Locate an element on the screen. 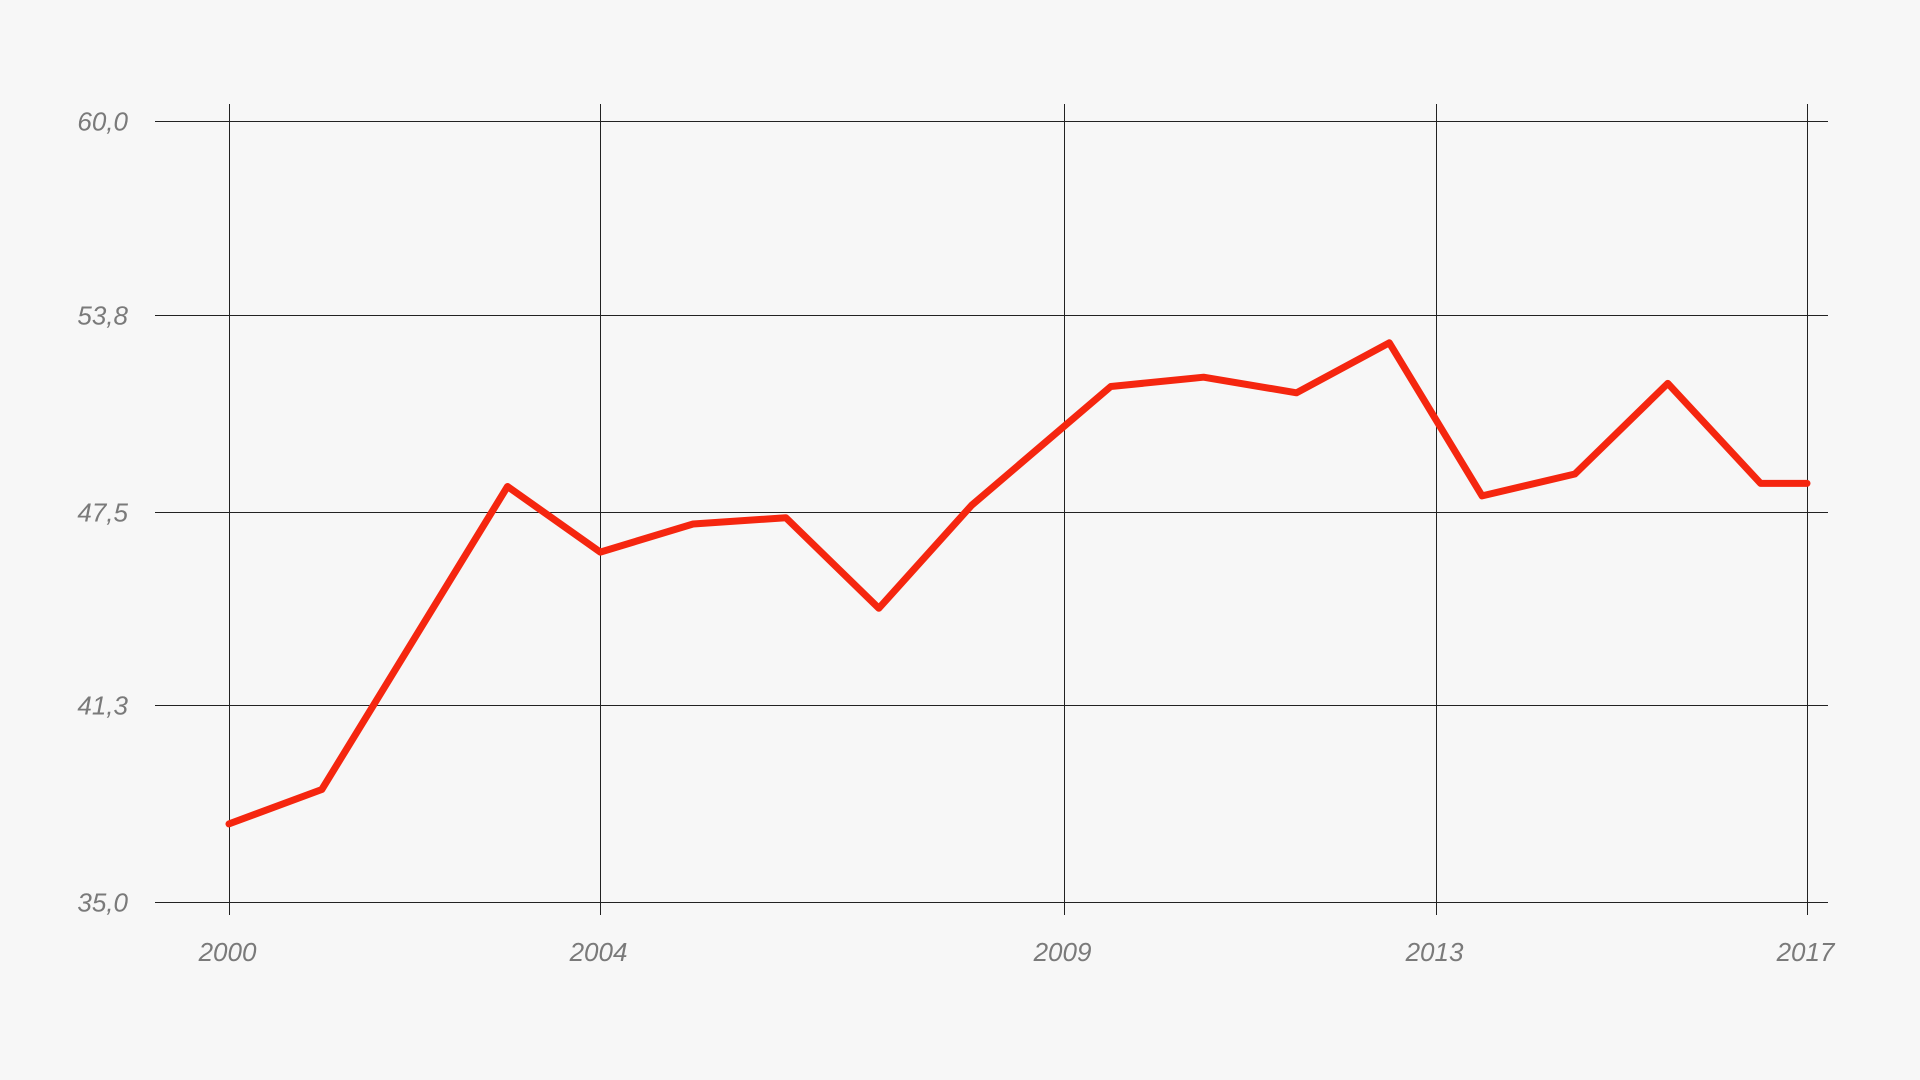 The width and height of the screenshot is (1920, 1080). y-tick-label-1: 41,3 is located at coordinates (102, 706).